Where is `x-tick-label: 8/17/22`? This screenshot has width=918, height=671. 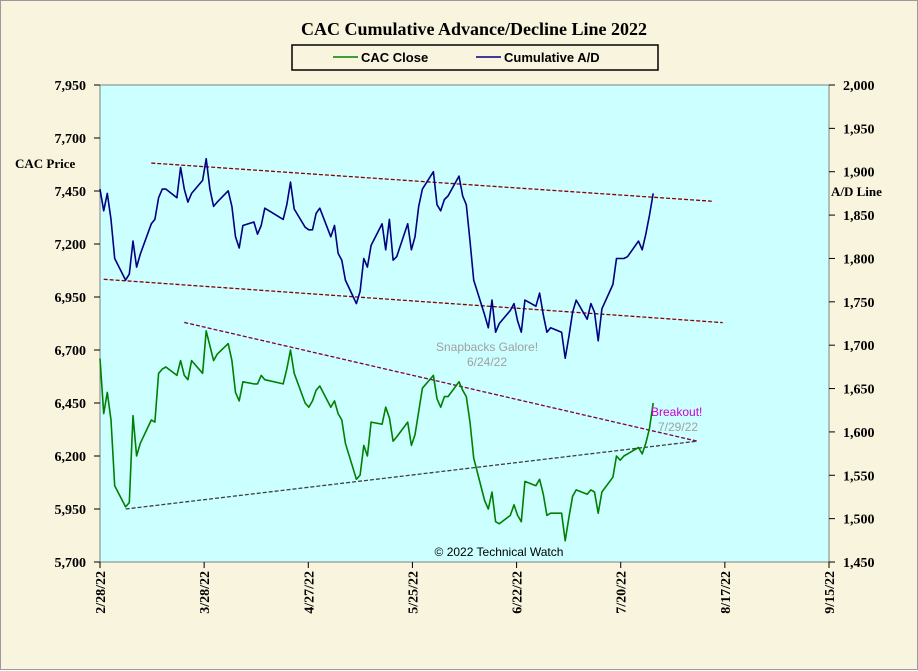
x-tick-label: 8/17/22 is located at coordinates (726, 592).